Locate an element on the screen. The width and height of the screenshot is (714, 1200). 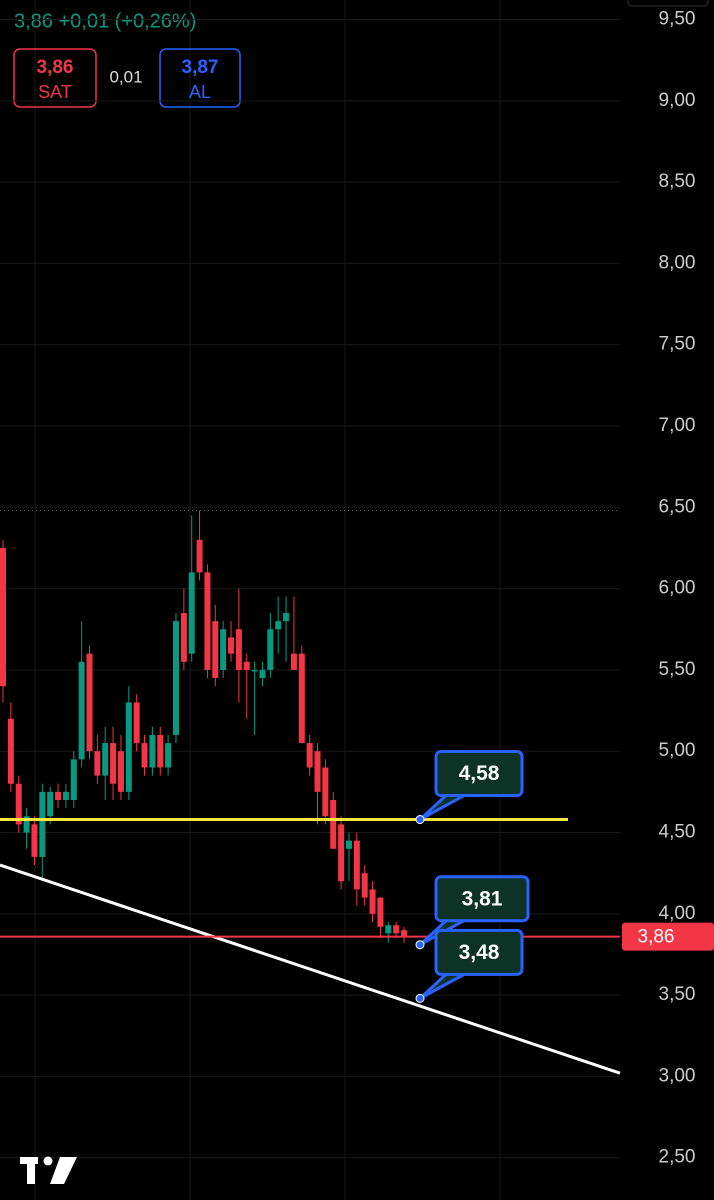
y-tick-label: 4,00 is located at coordinates (677, 913).